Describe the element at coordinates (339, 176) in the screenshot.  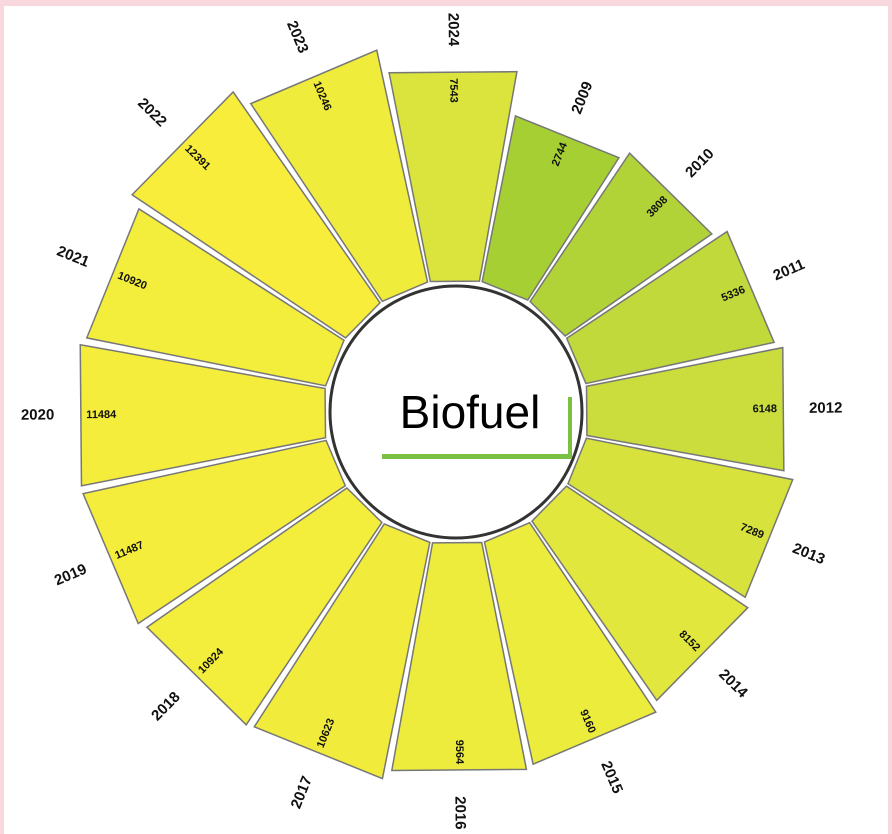
I see `bar-2023` at that location.